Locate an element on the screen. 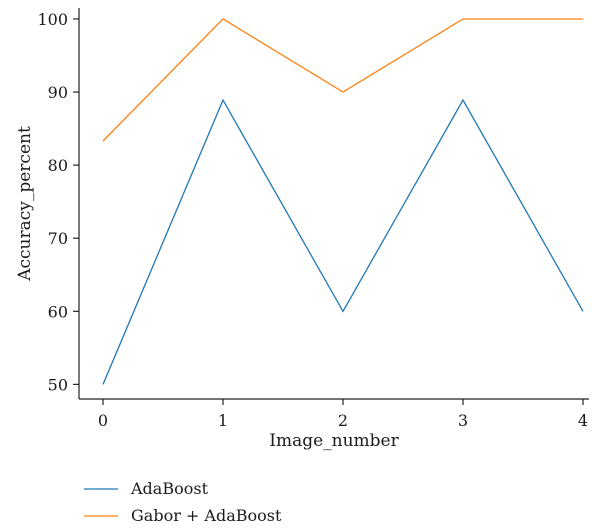 Image resolution: width=592 pixels, height=530 pixels. legend: AdaBoost Gabor + AdaBoost is located at coordinates (183, 502).